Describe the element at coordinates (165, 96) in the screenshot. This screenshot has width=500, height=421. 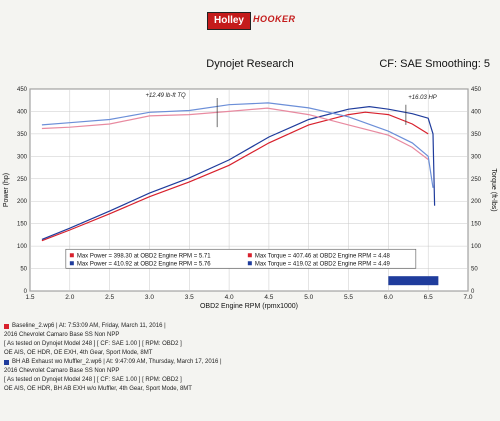
I see `torque-gain-annotation: +12.49 lb-ft TQ` at that location.